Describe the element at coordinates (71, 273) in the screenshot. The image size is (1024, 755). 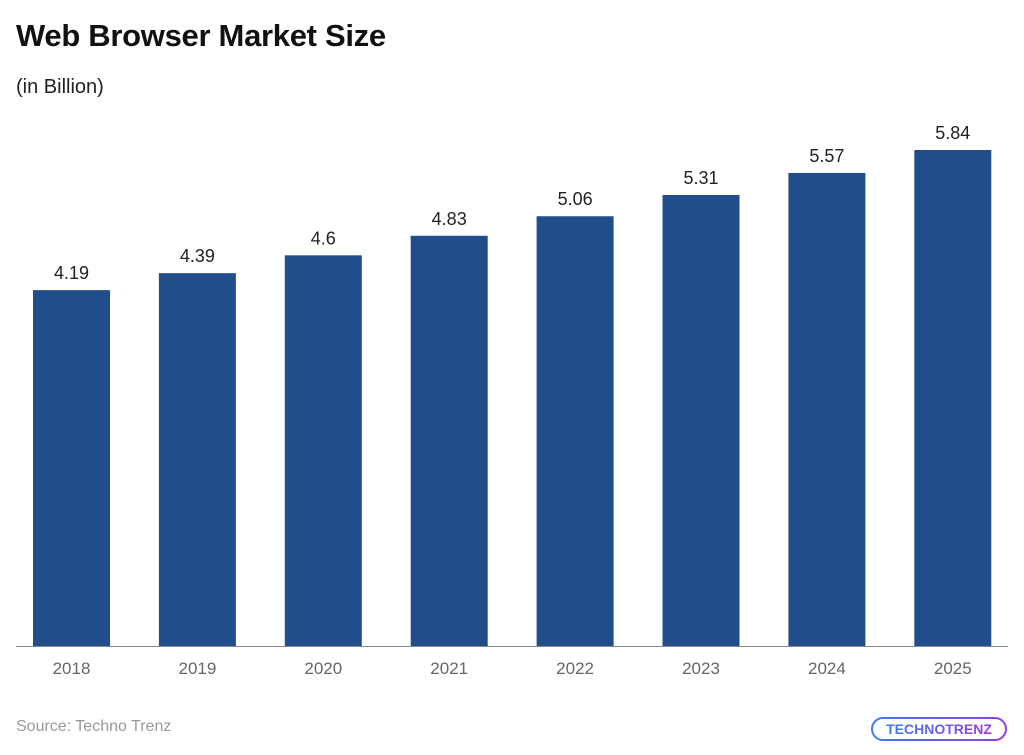
I see `data-label-2018: 4.19` at that location.